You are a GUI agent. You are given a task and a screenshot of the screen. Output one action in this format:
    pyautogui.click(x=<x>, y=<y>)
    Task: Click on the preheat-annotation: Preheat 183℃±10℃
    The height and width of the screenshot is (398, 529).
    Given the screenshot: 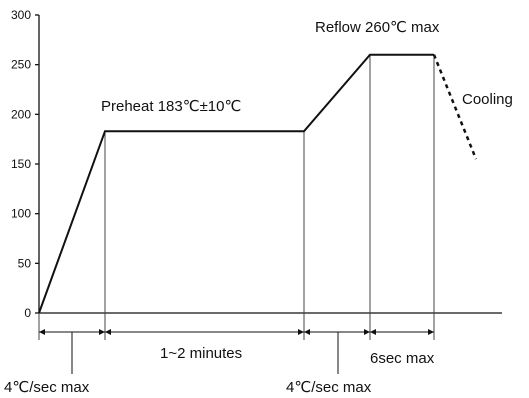 What is the action you would take?
    pyautogui.click(x=171, y=106)
    